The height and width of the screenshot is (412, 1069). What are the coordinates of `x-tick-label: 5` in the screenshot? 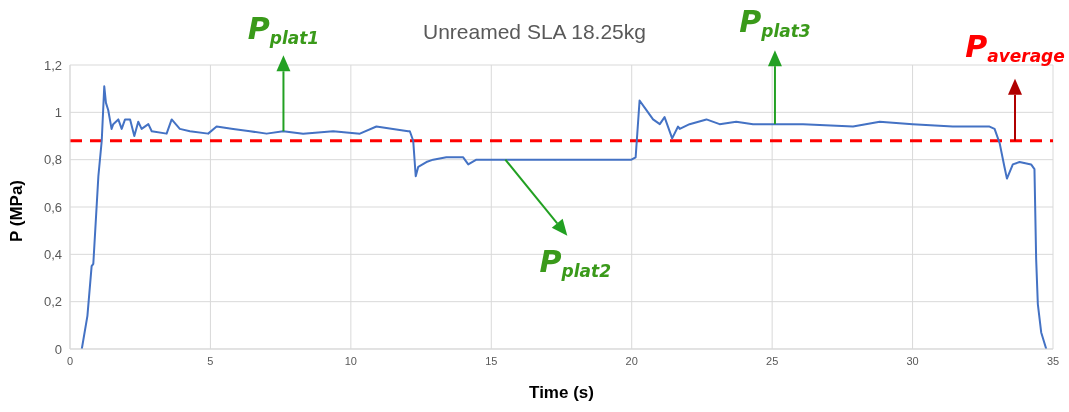 It's located at (210, 360).